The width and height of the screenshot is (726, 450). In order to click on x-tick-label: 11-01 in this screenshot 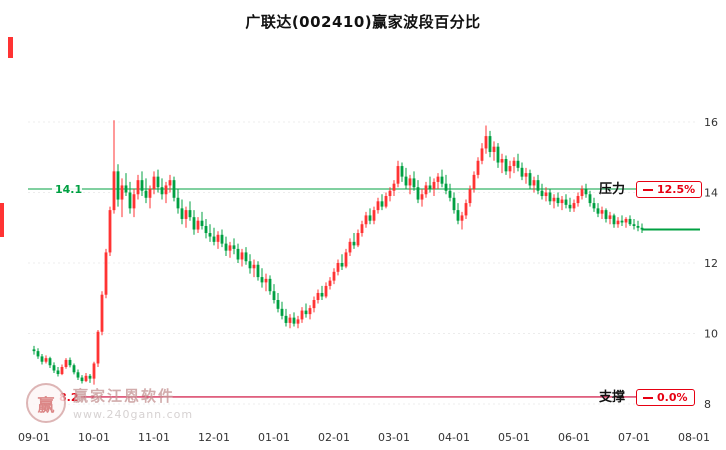, I will do `click(154, 437)`.